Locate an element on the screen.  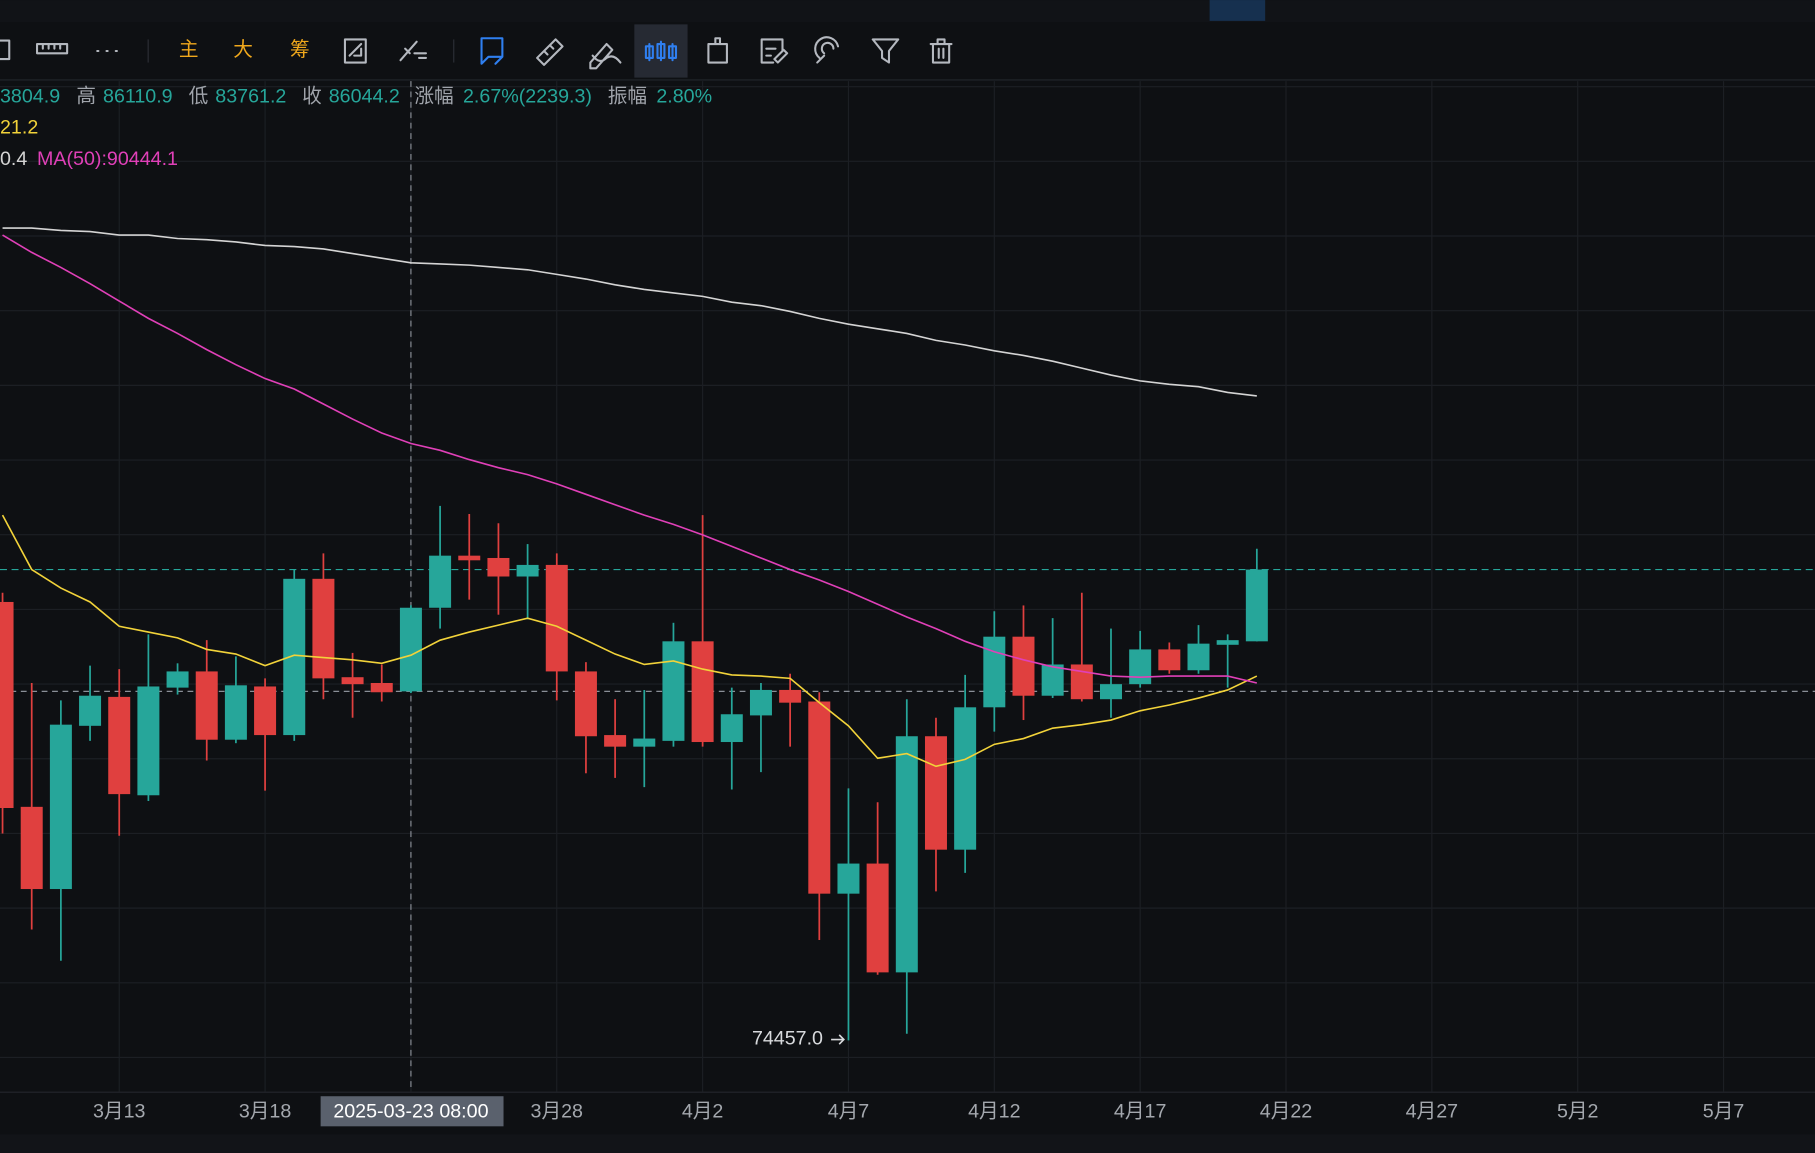
ohlc-info: 86110.9 is located at coordinates (138, 96).